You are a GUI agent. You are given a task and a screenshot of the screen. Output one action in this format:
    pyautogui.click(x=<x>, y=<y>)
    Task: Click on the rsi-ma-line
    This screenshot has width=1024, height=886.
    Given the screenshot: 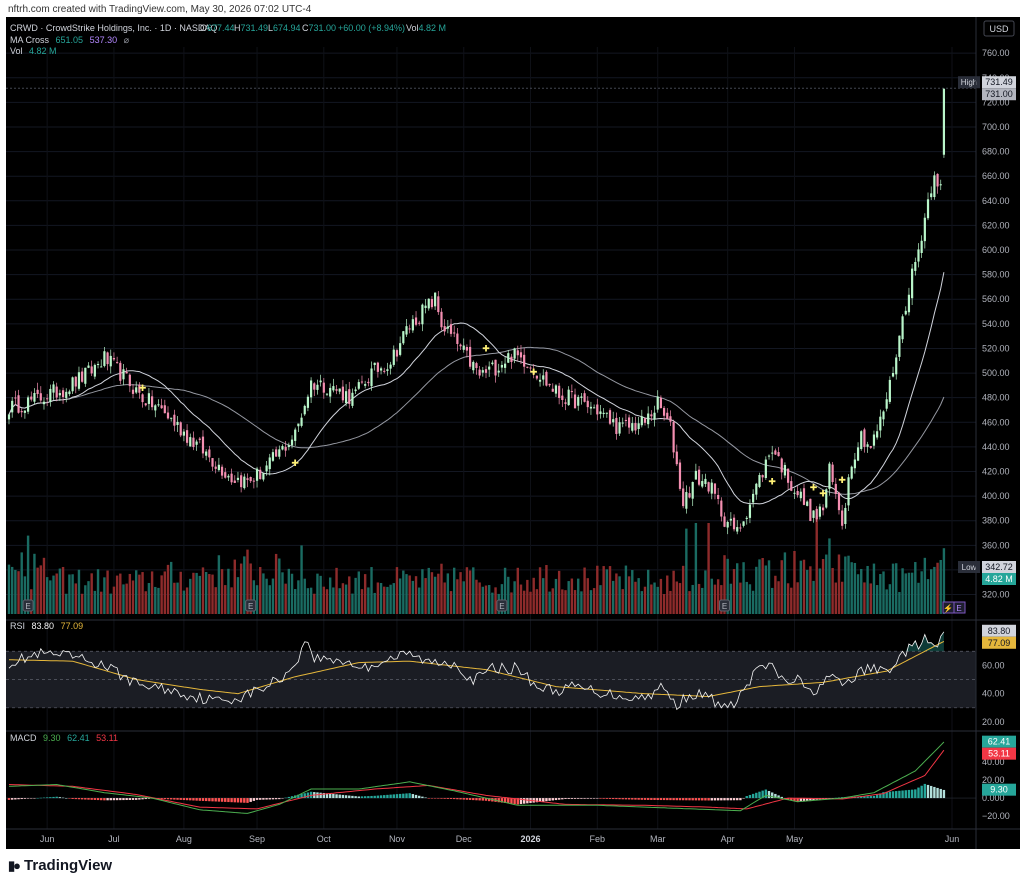 What is the action you would take?
    pyautogui.click(x=476, y=669)
    